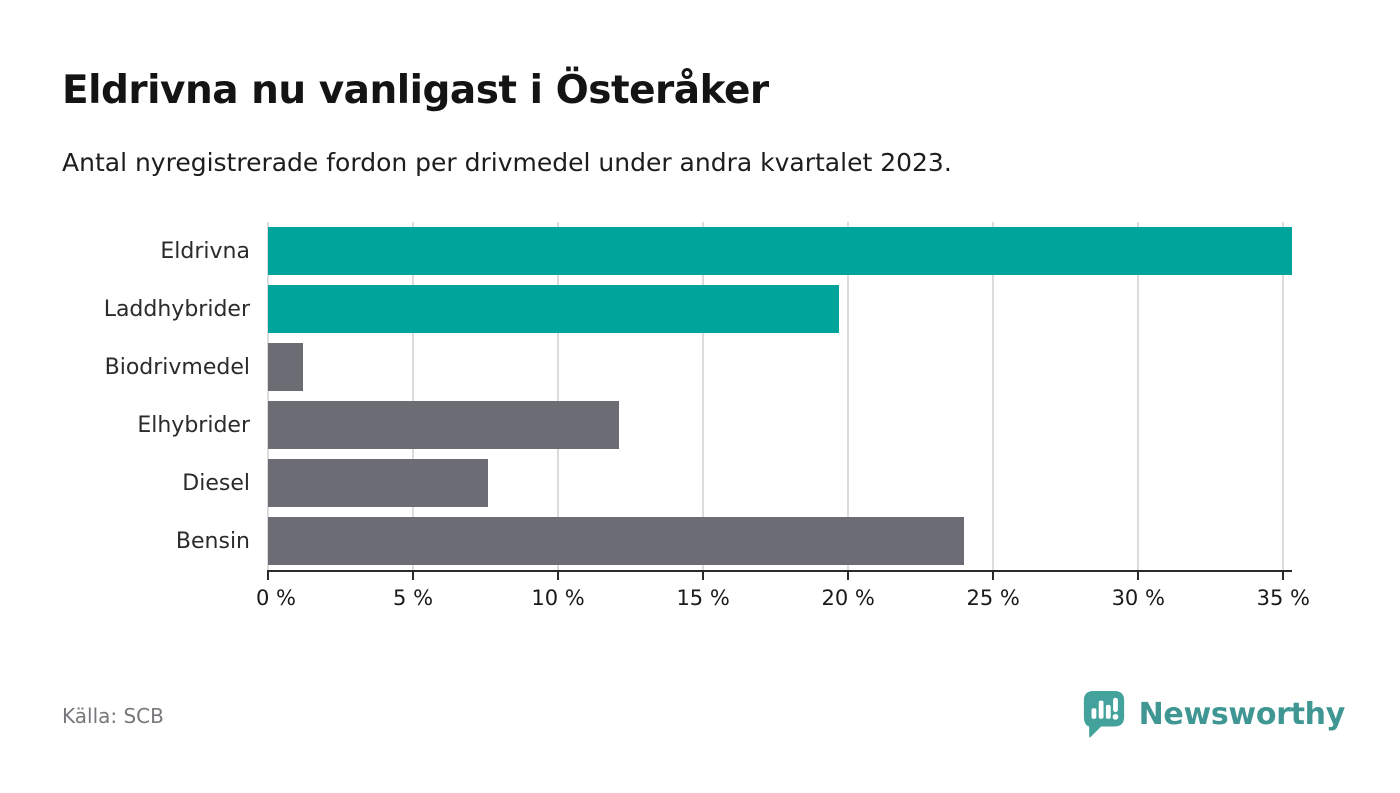 This screenshot has width=1400, height=793. I want to click on newsworthy-logo-icon, so click(1104, 714).